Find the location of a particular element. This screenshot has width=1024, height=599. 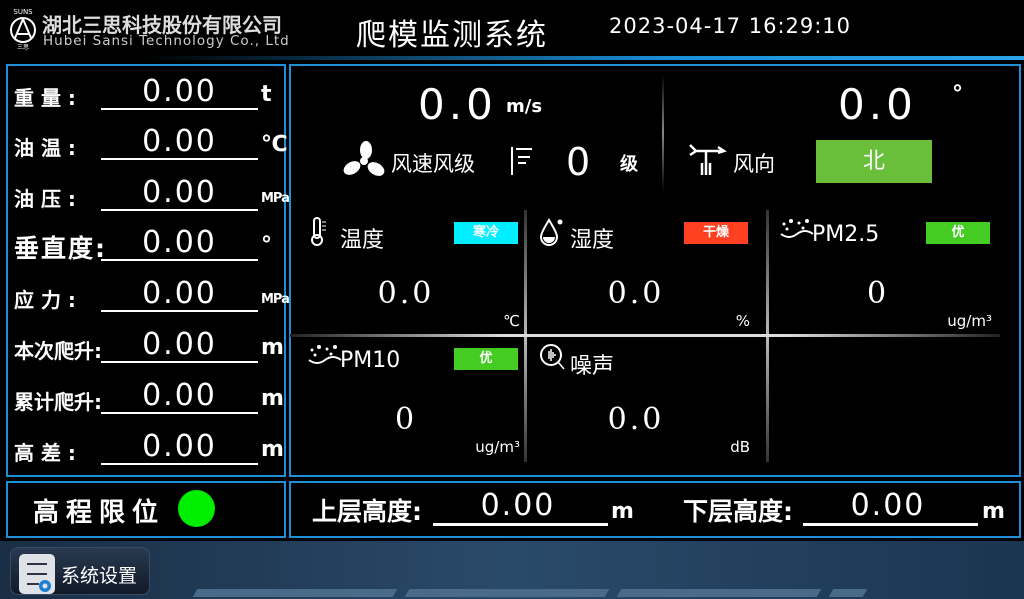

wind-speed-value: 0.0 is located at coordinates (457, 104).